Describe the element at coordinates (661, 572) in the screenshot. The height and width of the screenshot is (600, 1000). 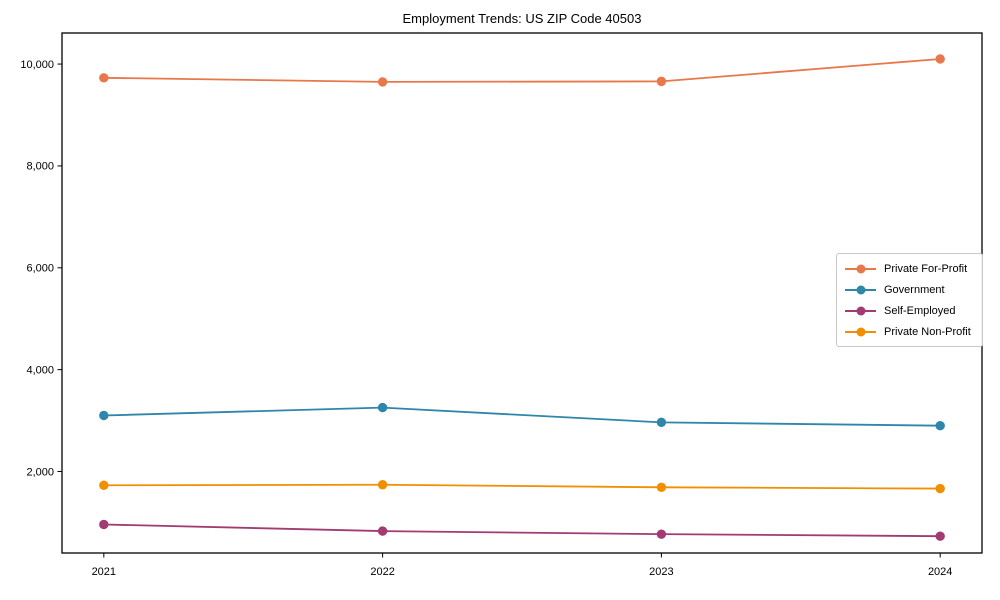
I see `x-tick-label: 2023` at that location.